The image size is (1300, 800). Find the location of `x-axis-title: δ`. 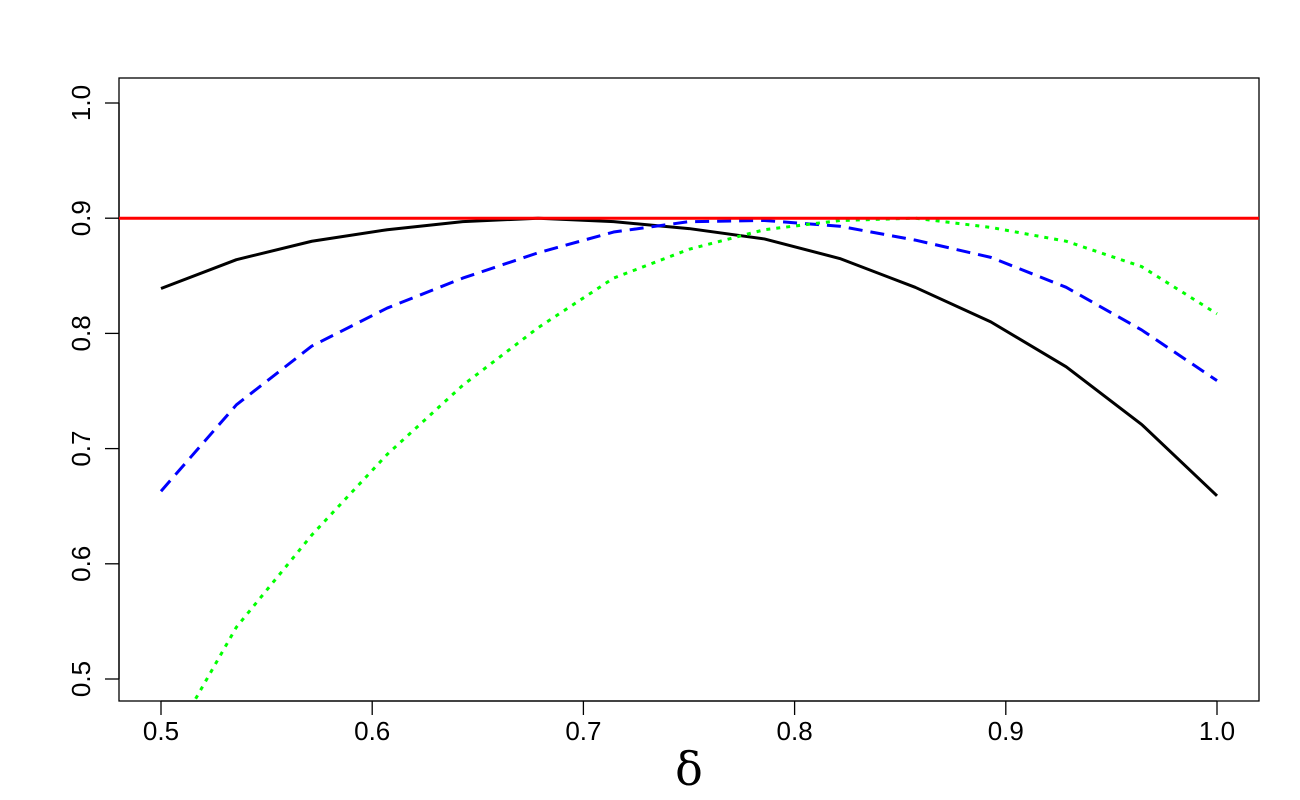

x-axis-title: δ is located at coordinates (689, 769).